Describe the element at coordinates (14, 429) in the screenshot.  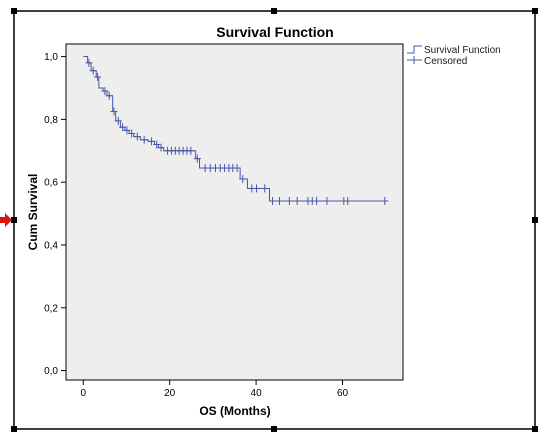
I see `resize-handle-bottom-left` at that location.